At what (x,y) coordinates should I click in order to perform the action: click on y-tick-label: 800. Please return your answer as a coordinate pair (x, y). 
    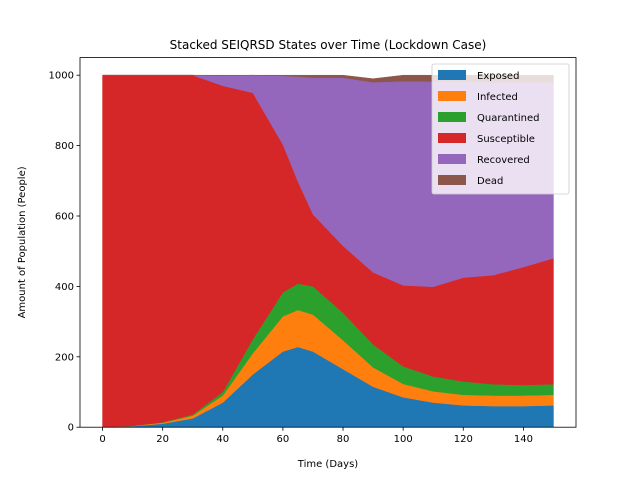
    Looking at the image, I should click on (64, 146).